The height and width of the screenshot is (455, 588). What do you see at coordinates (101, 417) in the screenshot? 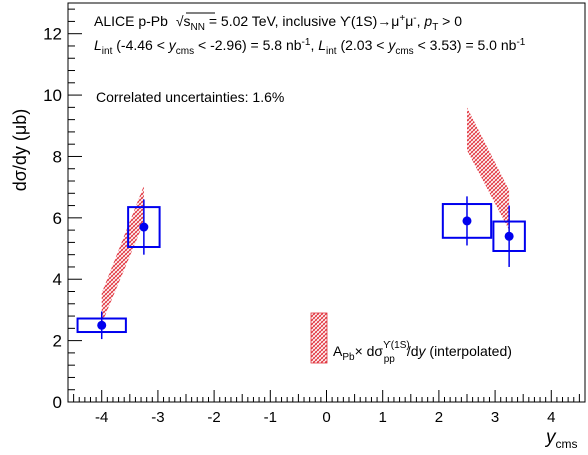
I see `x-tick-label: -4` at bounding box center [101, 417].